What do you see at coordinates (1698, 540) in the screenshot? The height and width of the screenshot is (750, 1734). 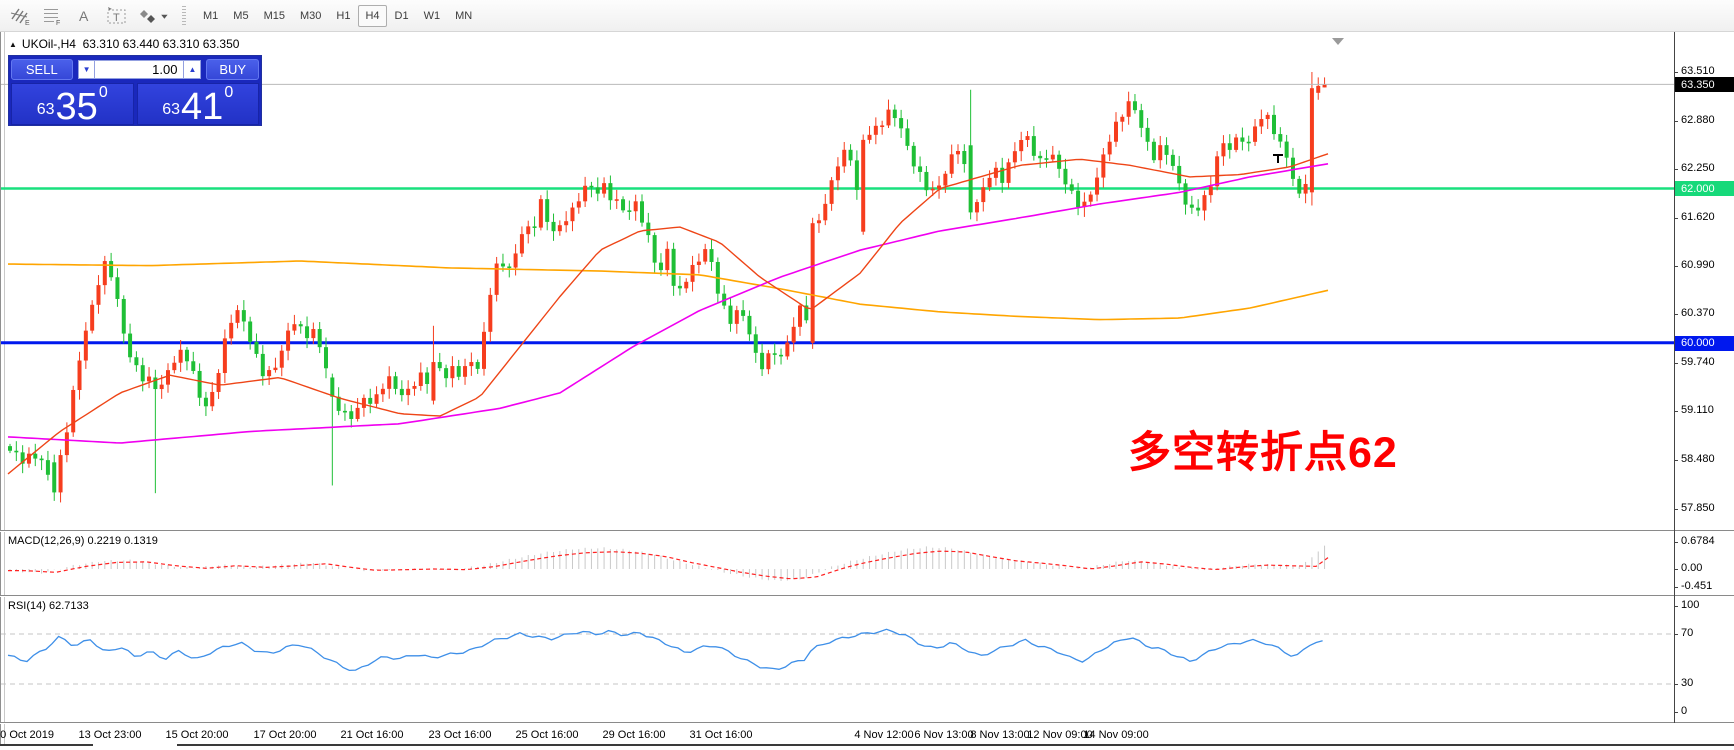 I see `macd-axis-label: 0.6784` at bounding box center [1698, 540].